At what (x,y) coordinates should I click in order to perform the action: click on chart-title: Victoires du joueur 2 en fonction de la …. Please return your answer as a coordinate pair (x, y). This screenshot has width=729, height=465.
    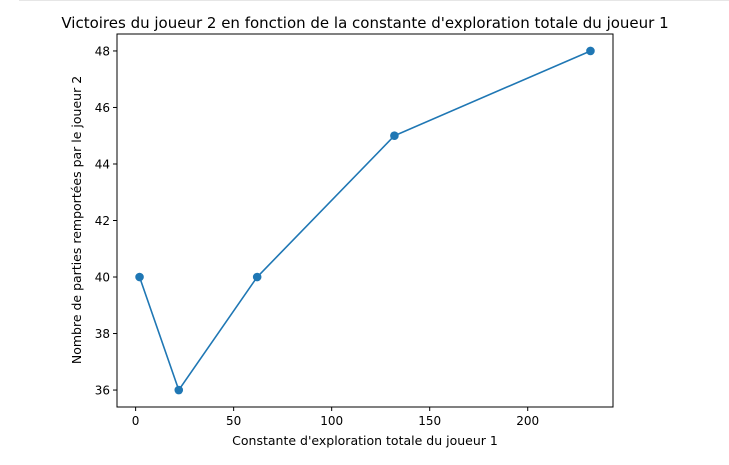
    Looking at the image, I should click on (364, 23).